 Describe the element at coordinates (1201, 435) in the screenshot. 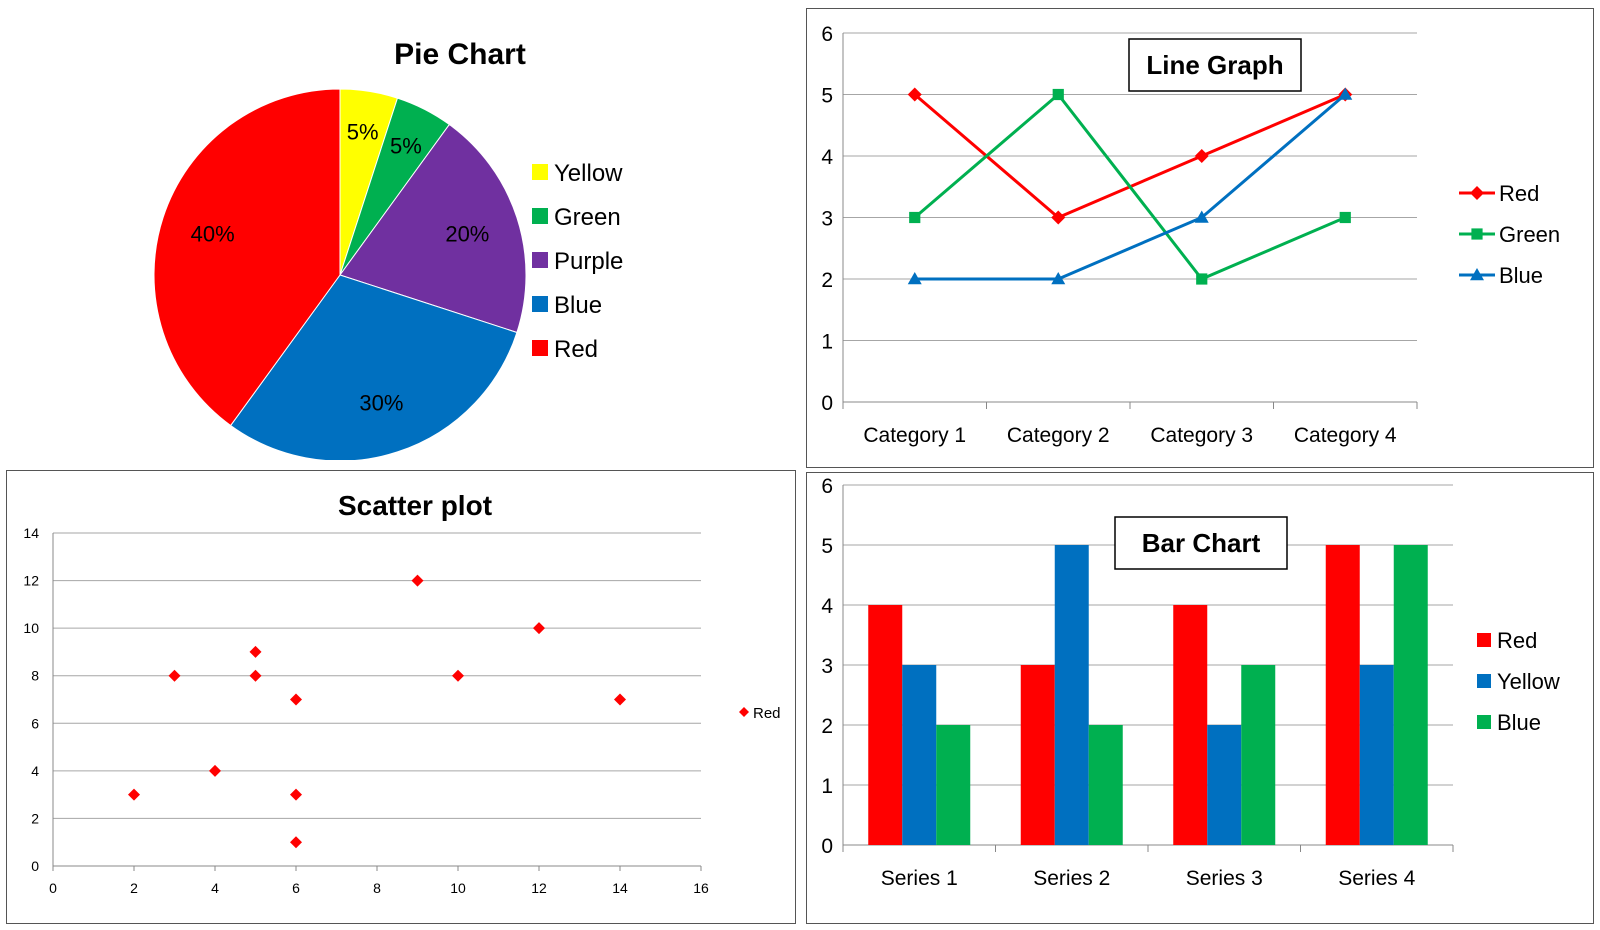

I see `x-tick-label: Category 3` at that location.